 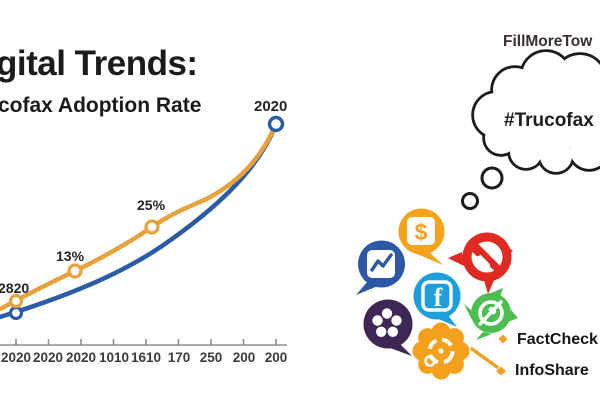 What do you see at coordinates (421, 232) in the screenshot?
I see `dollar-glyph: $` at bounding box center [421, 232].